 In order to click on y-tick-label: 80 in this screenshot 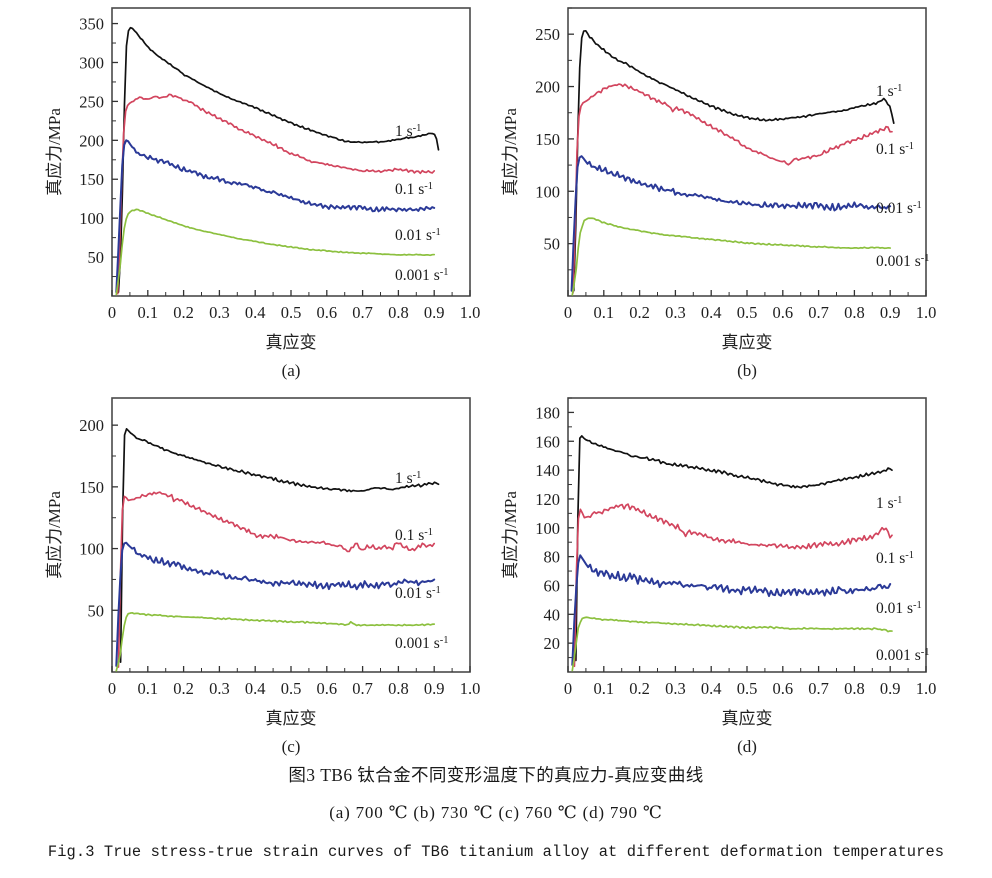, I will do `click(552, 557)`.